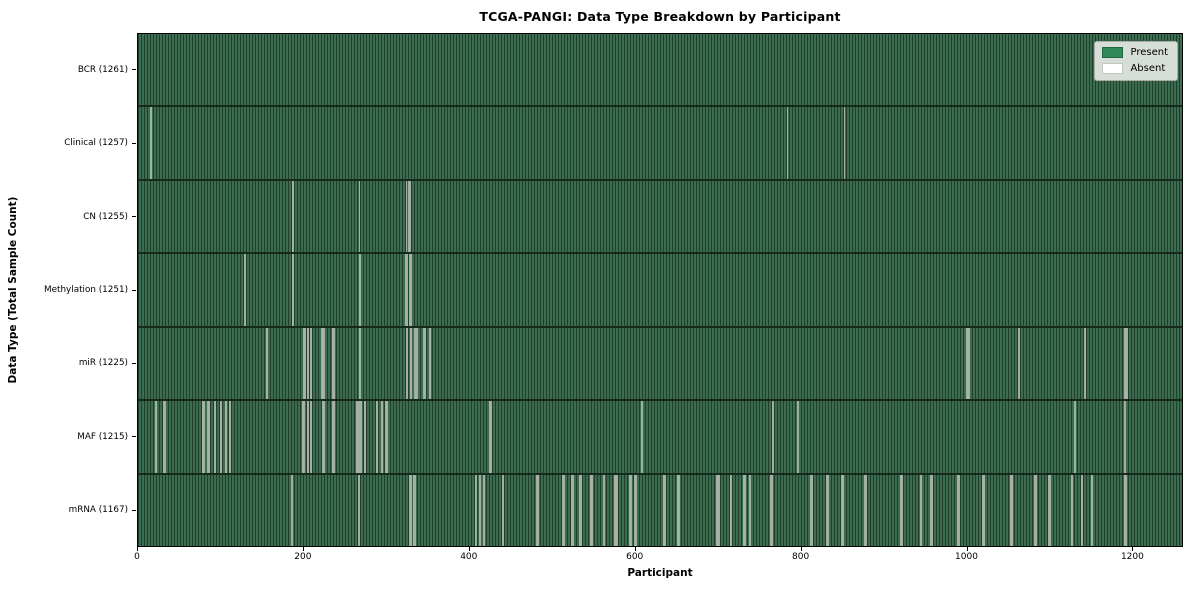 The height and width of the screenshot is (600, 1200). What do you see at coordinates (1135, 52) in the screenshot?
I see `legend-item-present: Present` at bounding box center [1135, 52].